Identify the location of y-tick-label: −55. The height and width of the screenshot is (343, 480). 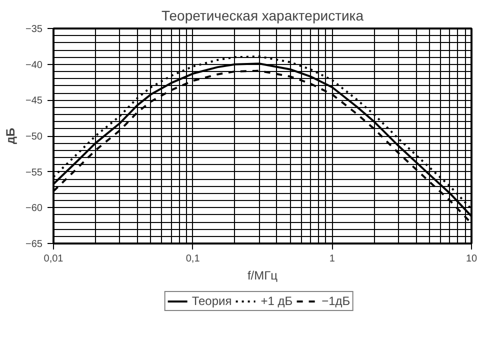
(34, 172).